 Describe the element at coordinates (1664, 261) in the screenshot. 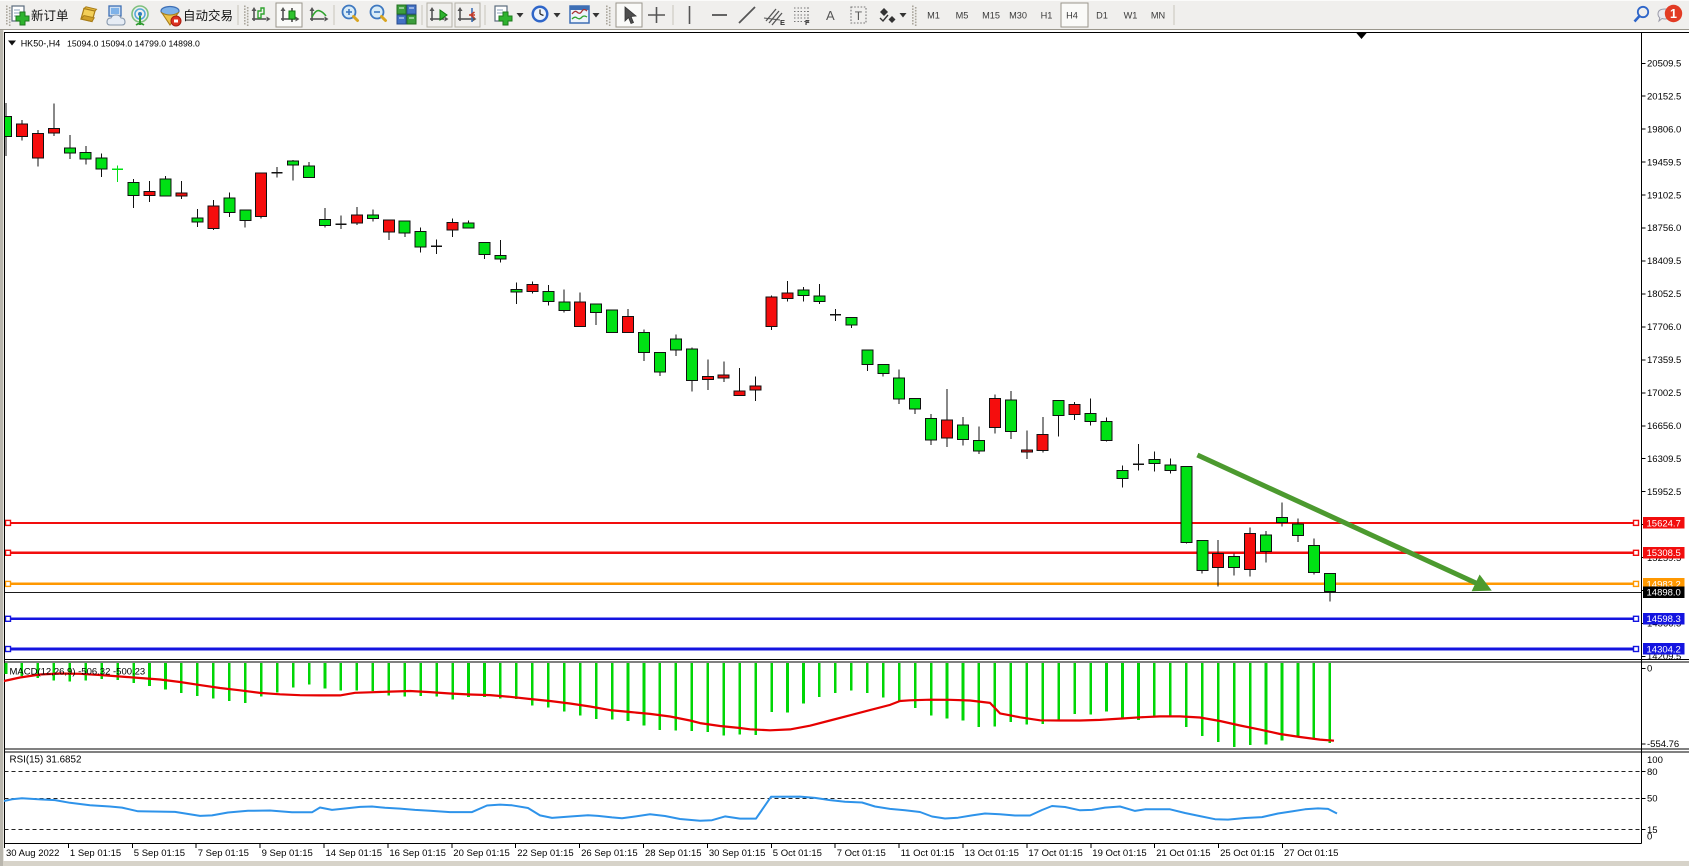

I see `svg-text: 18409.5` at that location.